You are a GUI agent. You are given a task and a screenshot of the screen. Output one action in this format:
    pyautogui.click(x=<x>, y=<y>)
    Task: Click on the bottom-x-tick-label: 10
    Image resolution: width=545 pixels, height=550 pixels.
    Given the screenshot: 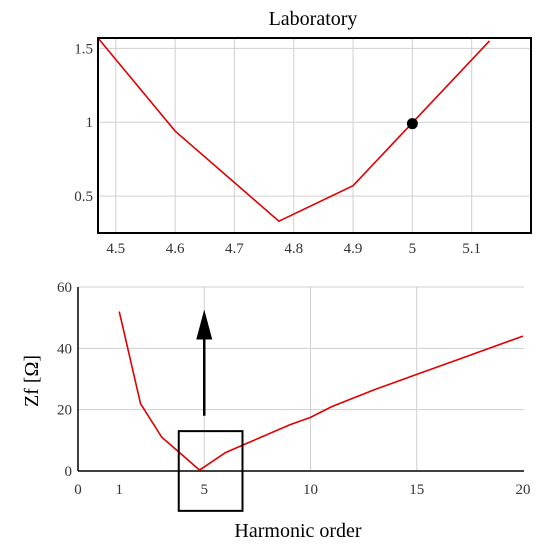 What is the action you would take?
    pyautogui.click(x=310, y=490)
    